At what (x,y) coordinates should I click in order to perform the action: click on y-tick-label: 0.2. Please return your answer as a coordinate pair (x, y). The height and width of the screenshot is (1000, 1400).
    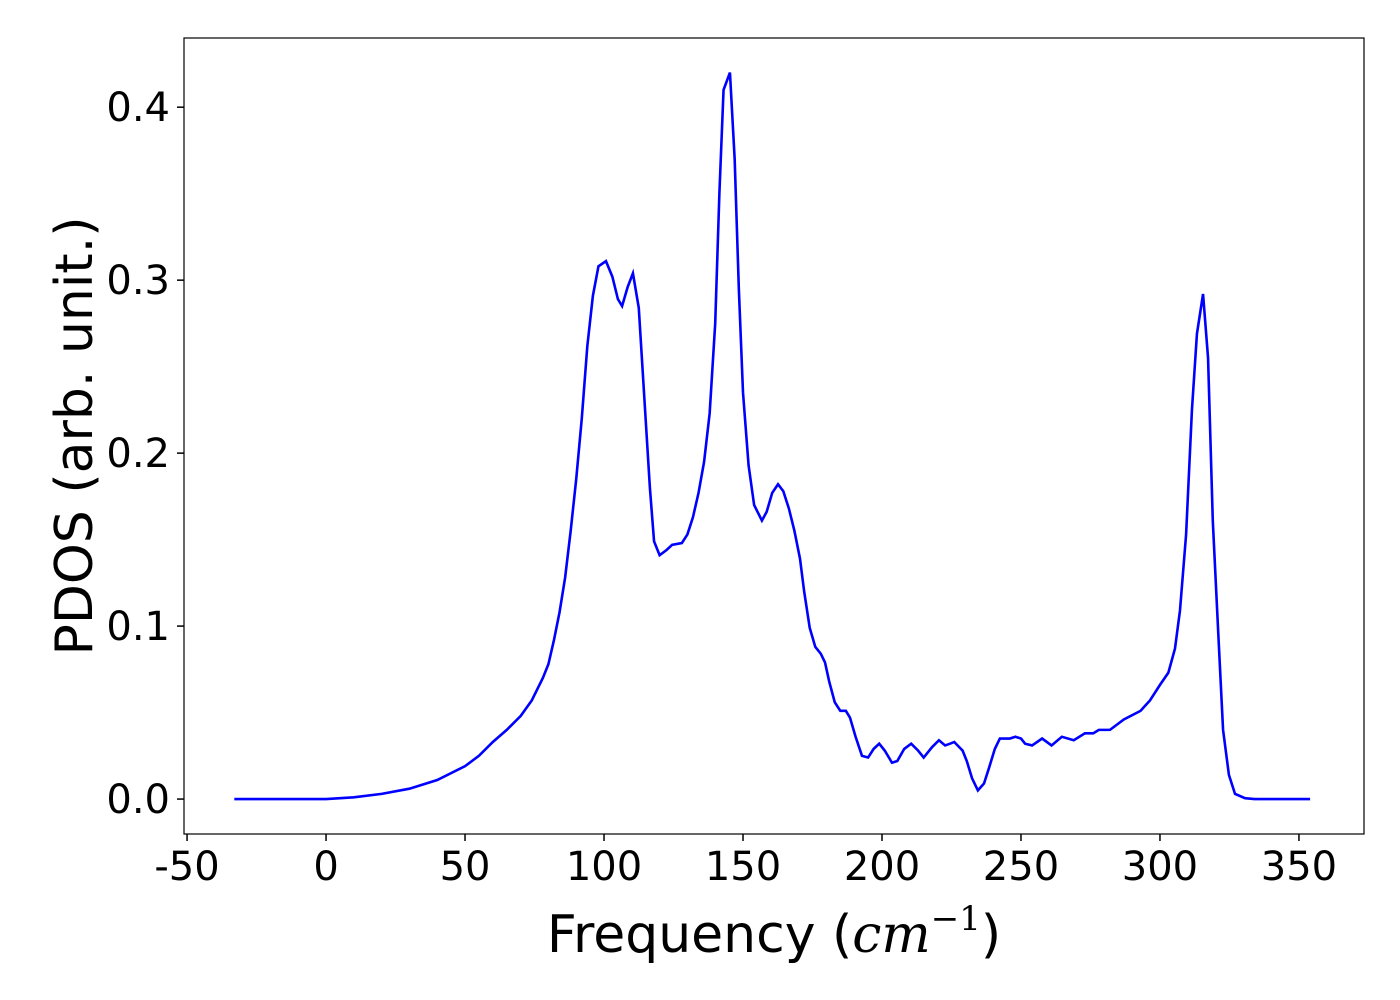
    Looking at the image, I should click on (138, 454).